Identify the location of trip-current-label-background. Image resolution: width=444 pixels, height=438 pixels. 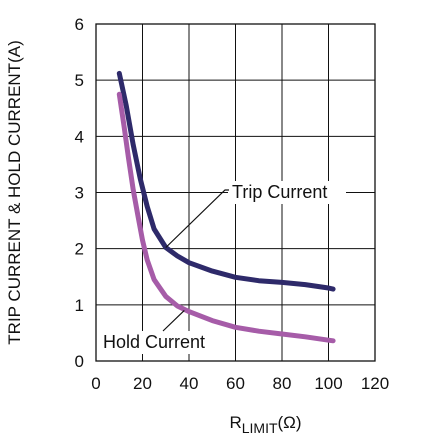
(287, 192).